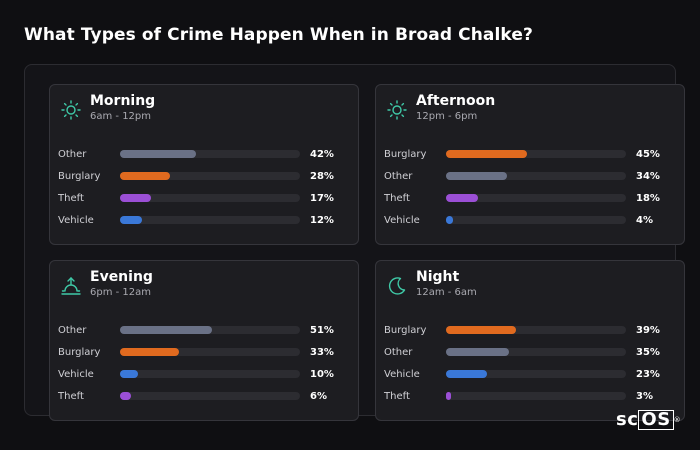 The width and height of the screenshot is (700, 450). What do you see at coordinates (648, 352) in the screenshot?
I see `value-label: 35%` at bounding box center [648, 352].